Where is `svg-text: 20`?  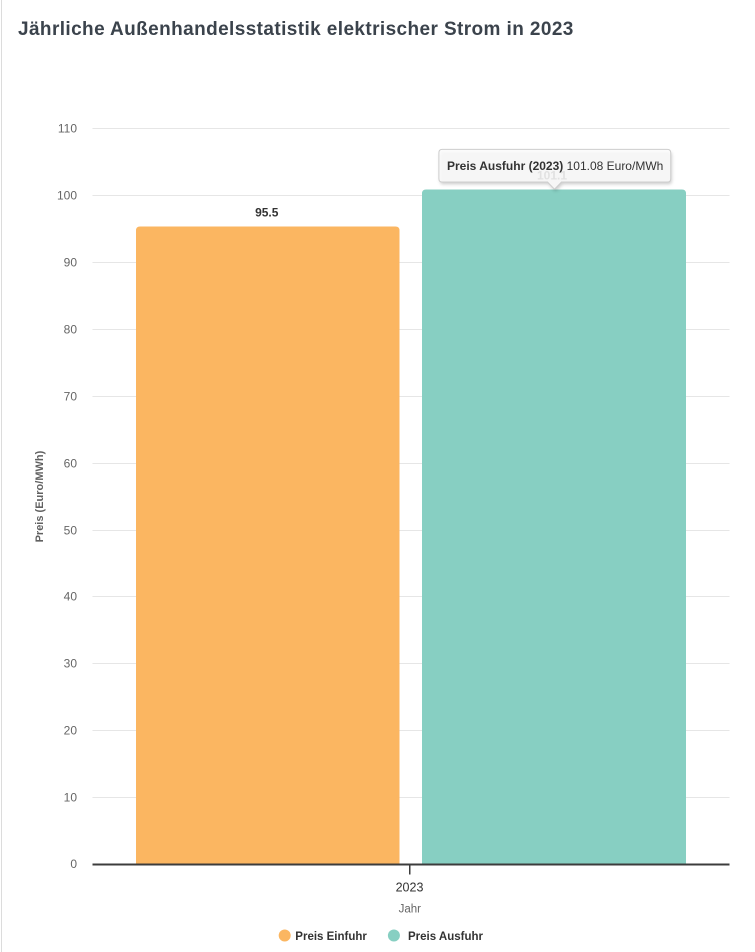
svg-text: 20 is located at coordinates (71, 731).